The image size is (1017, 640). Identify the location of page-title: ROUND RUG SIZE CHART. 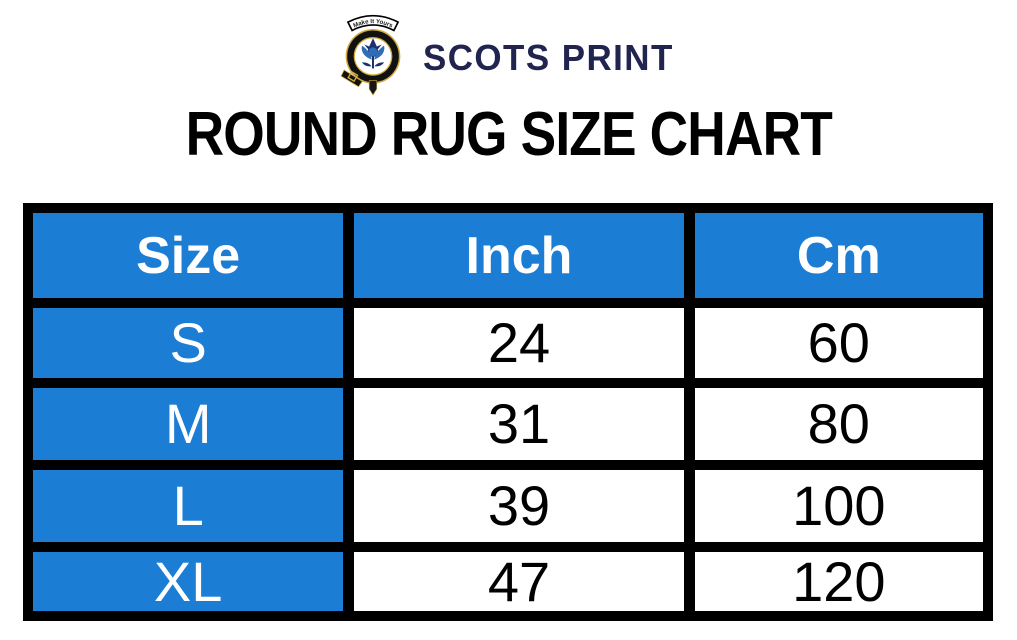
(508, 134).